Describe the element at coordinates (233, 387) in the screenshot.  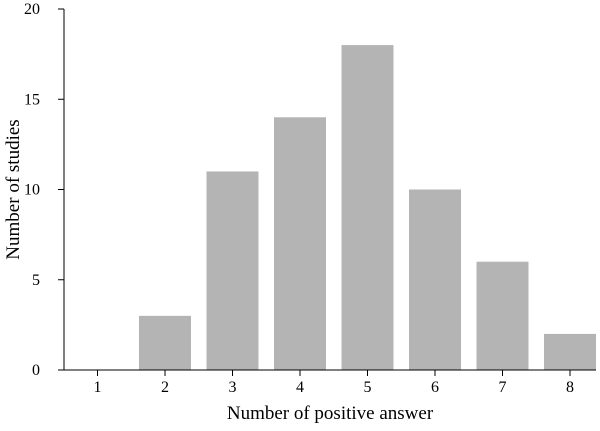
I see `x-tick-label-3: 3` at that location.